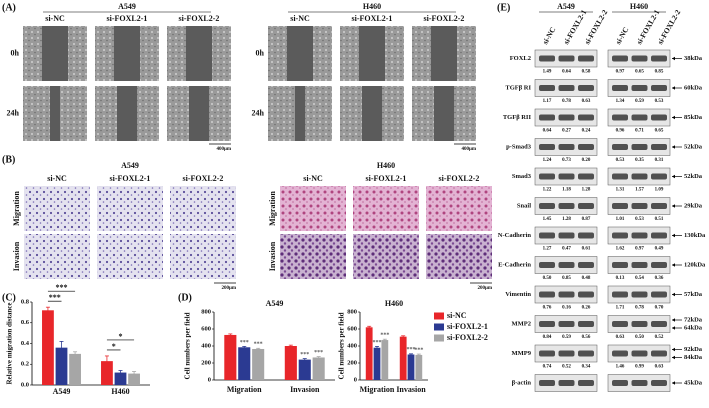 The width and height of the screenshot is (709, 408). What do you see at coordinates (25, 384) in the screenshot?
I see `y-tick-label: 0.0` at bounding box center [25, 384].